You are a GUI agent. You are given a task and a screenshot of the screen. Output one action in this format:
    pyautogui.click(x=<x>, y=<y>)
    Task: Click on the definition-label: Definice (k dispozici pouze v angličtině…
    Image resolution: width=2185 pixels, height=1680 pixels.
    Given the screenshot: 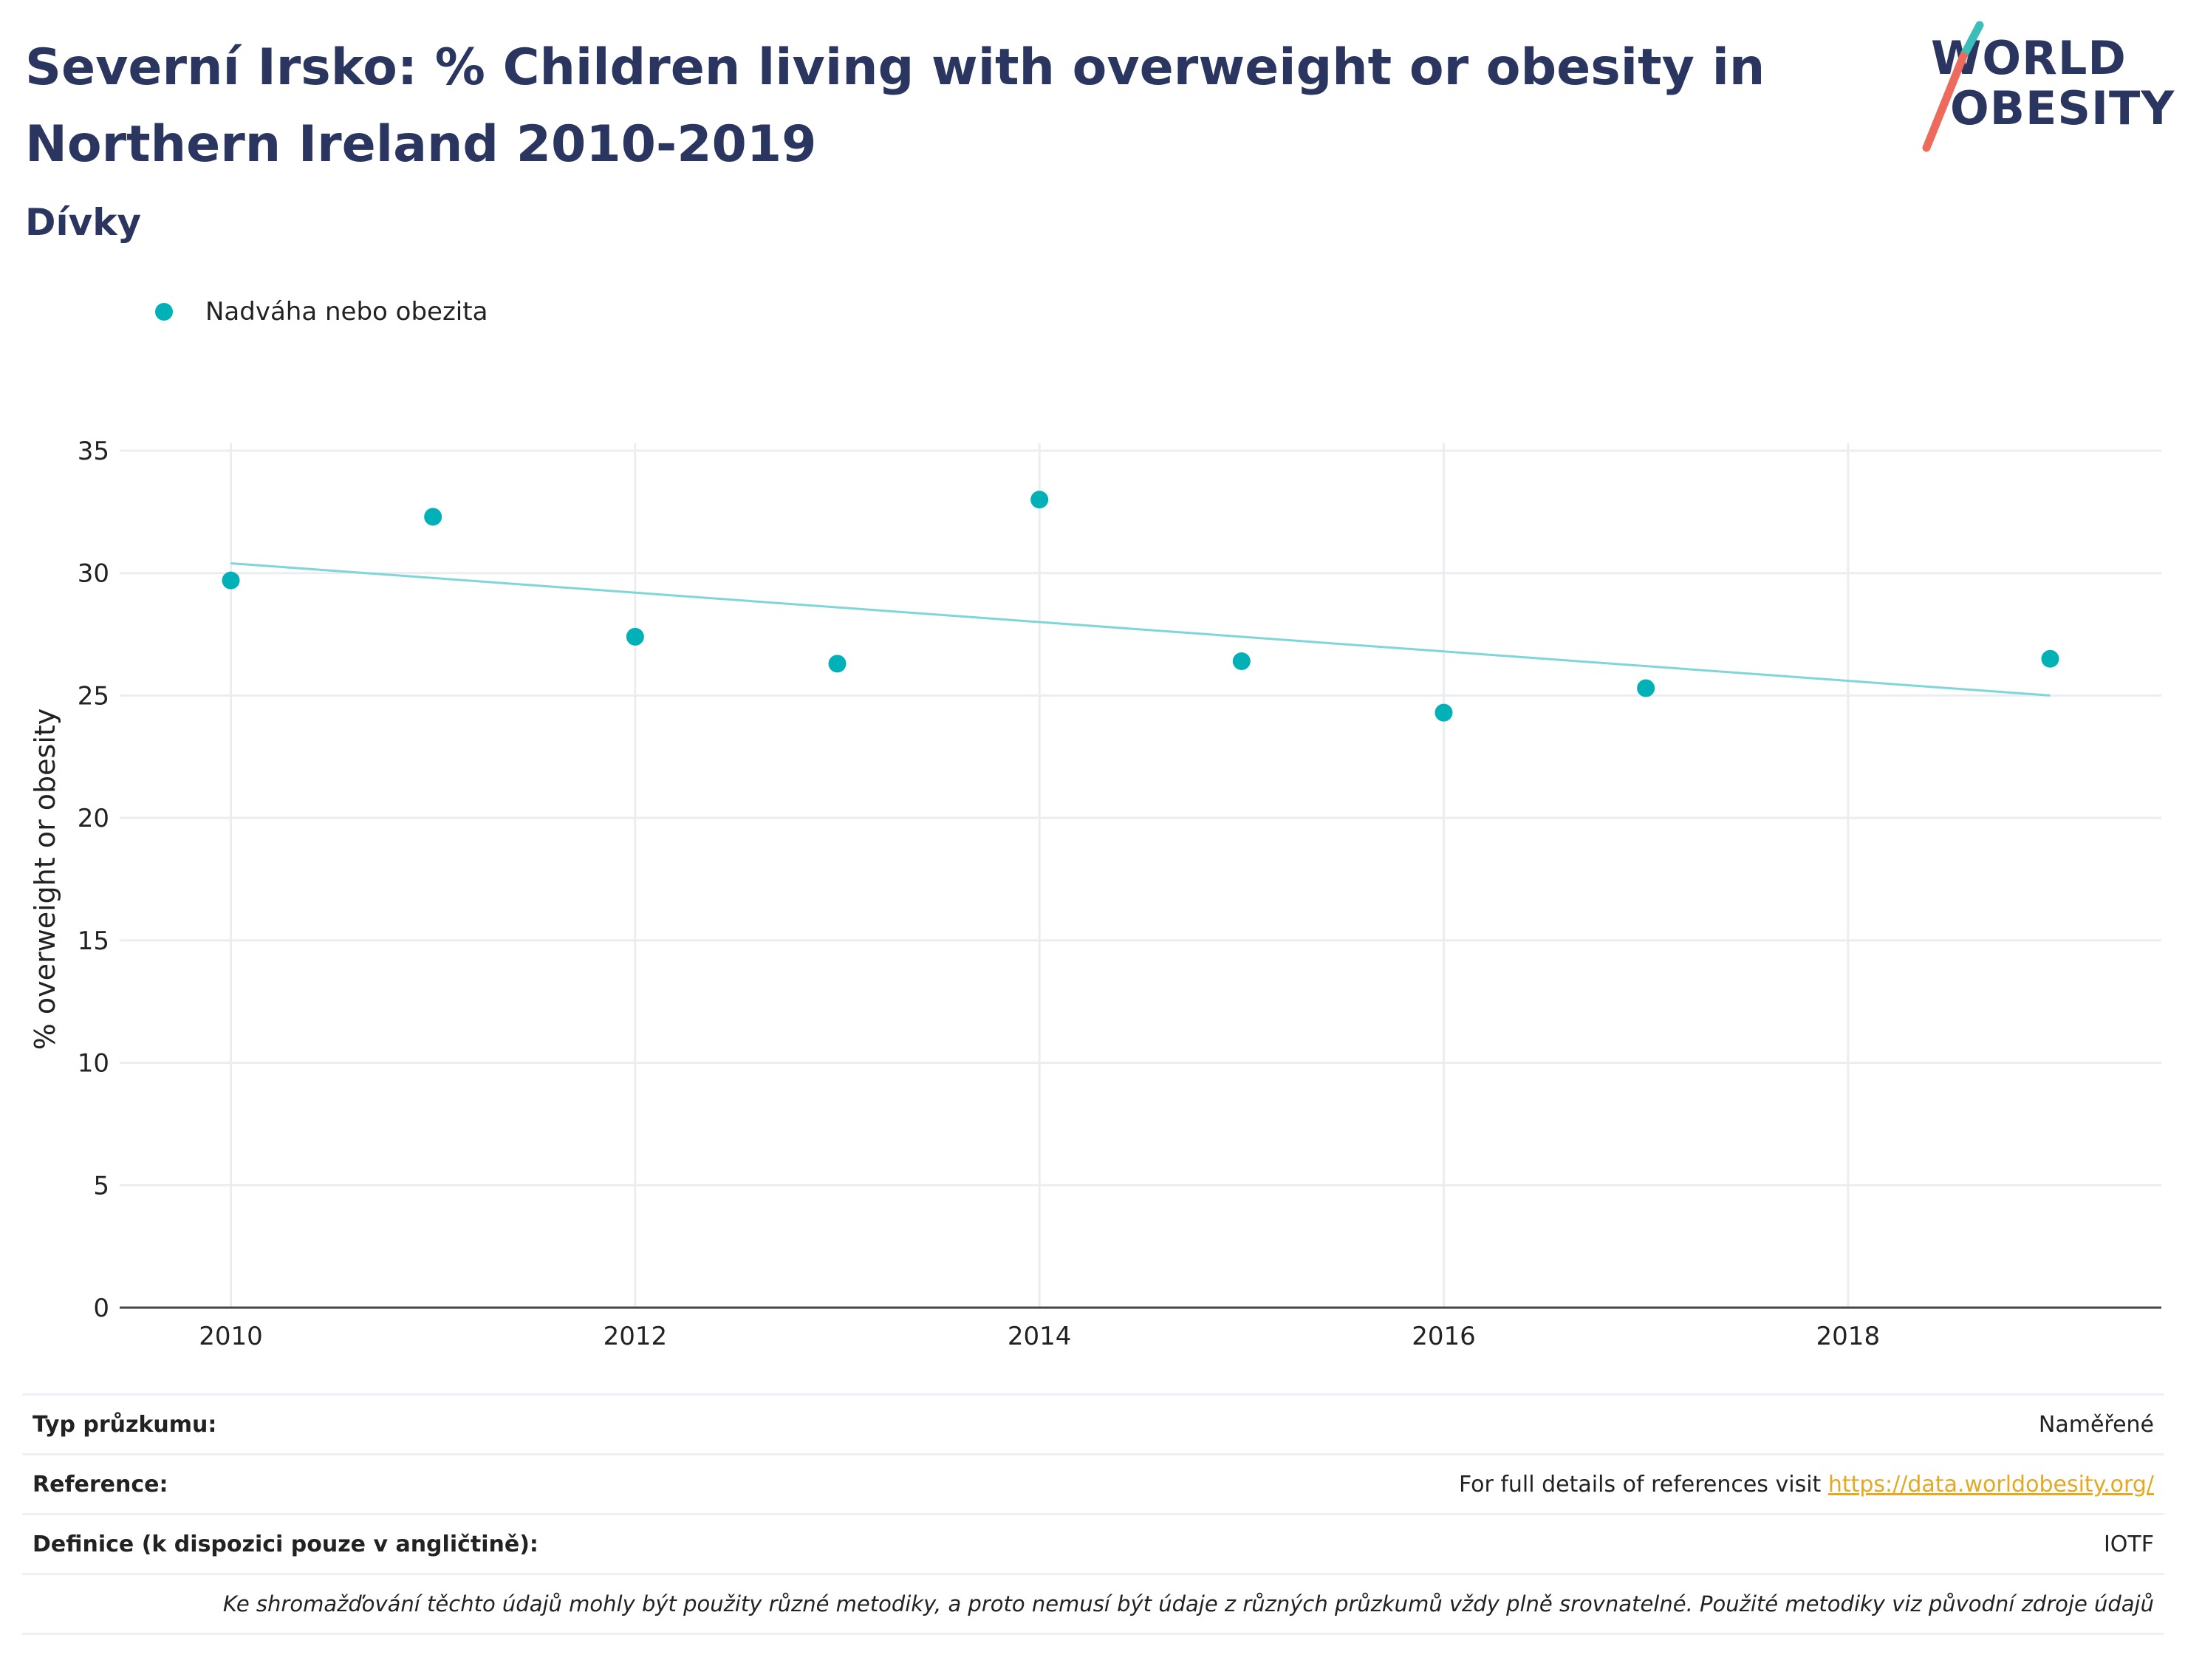 What is the action you would take?
    pyautogui.click(x=285, y=1544)
    